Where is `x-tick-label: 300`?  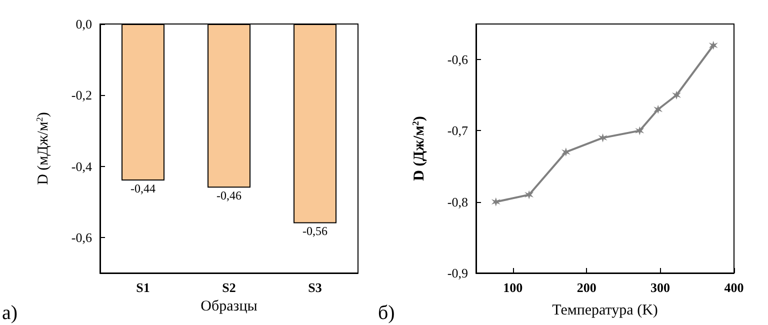 x-tick-label: 300 is located at coordinates (660, 287).